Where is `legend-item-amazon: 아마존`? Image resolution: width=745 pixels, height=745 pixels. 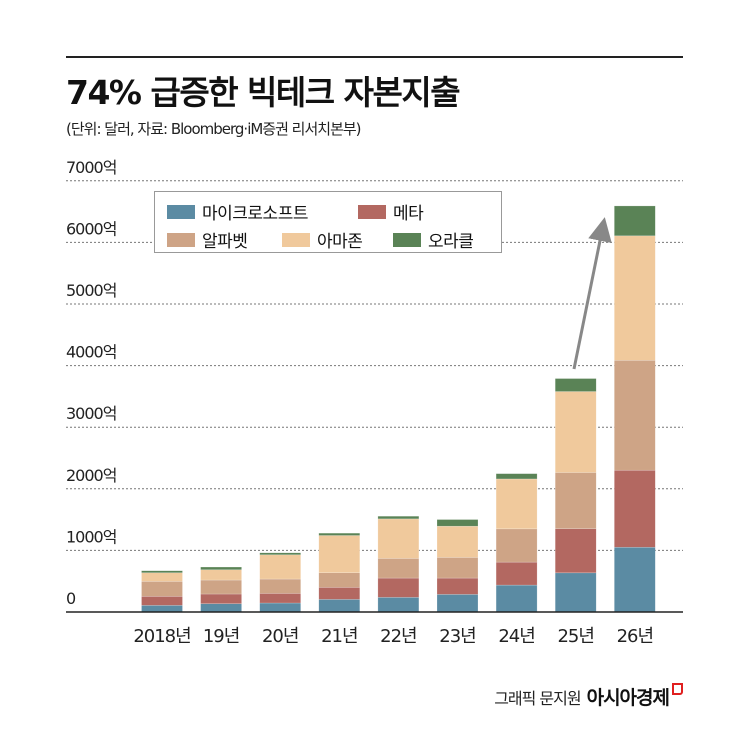 legend-item-amazon: 아마존 is located at coordinates (322, 239).